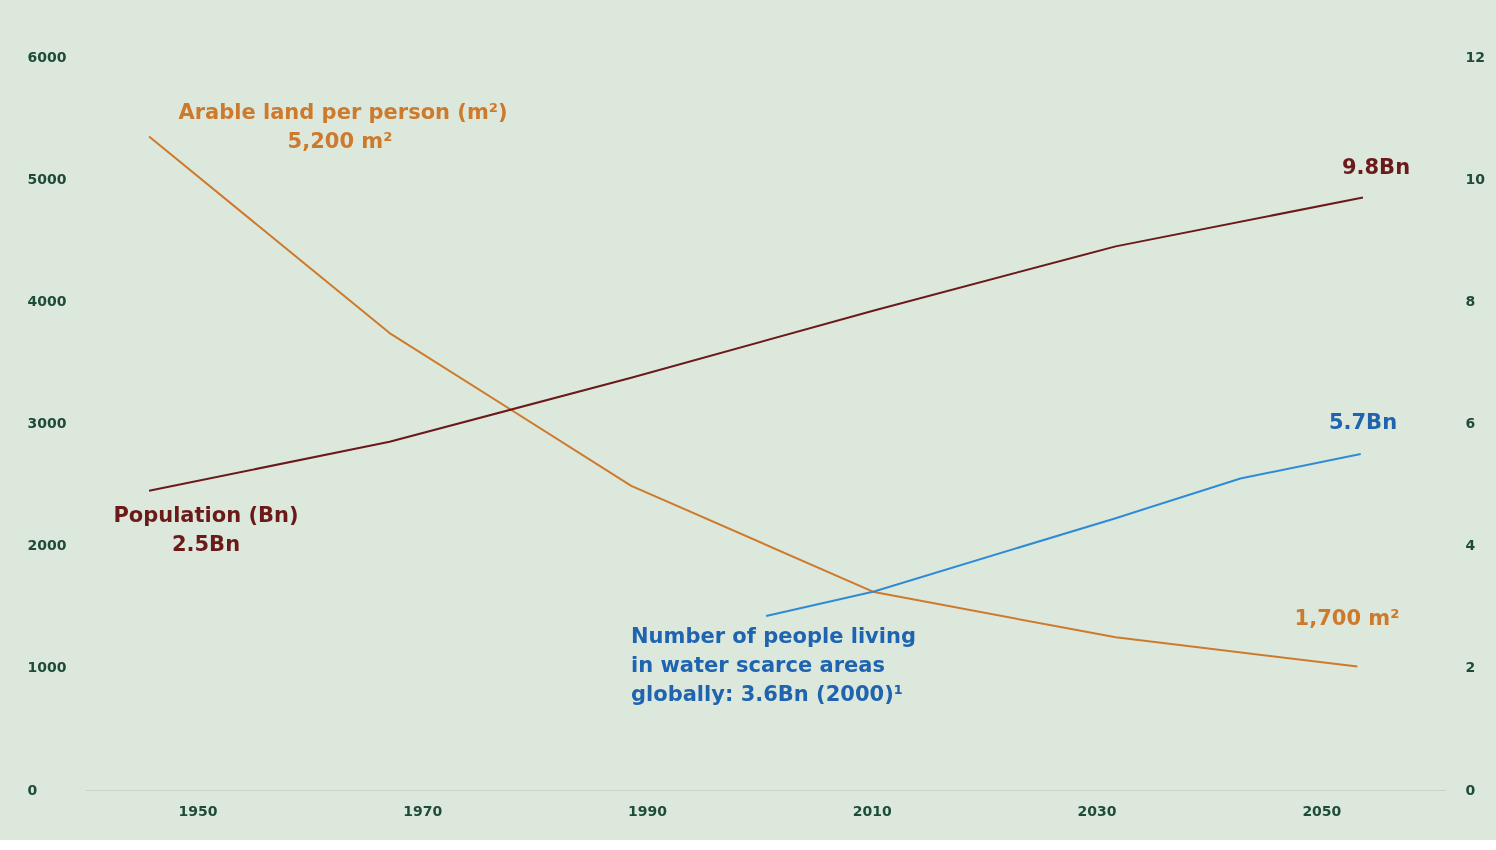  What do you see at coordinates (1347, 618) in the screenshot?
I see `annotation: 1,700 m²` at bounding box center [1347, 618].